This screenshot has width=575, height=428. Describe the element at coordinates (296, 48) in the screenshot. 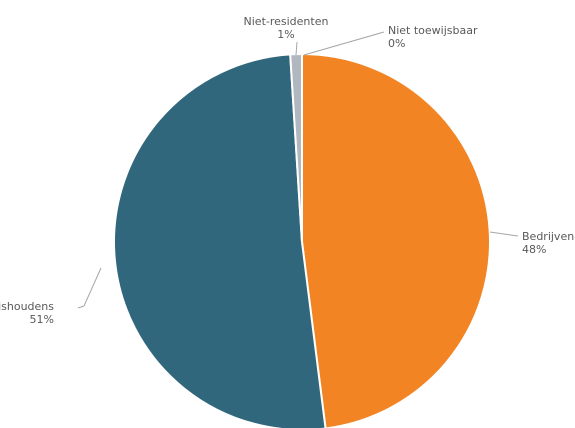

I see `leader-line-niet-residenten` at that location.